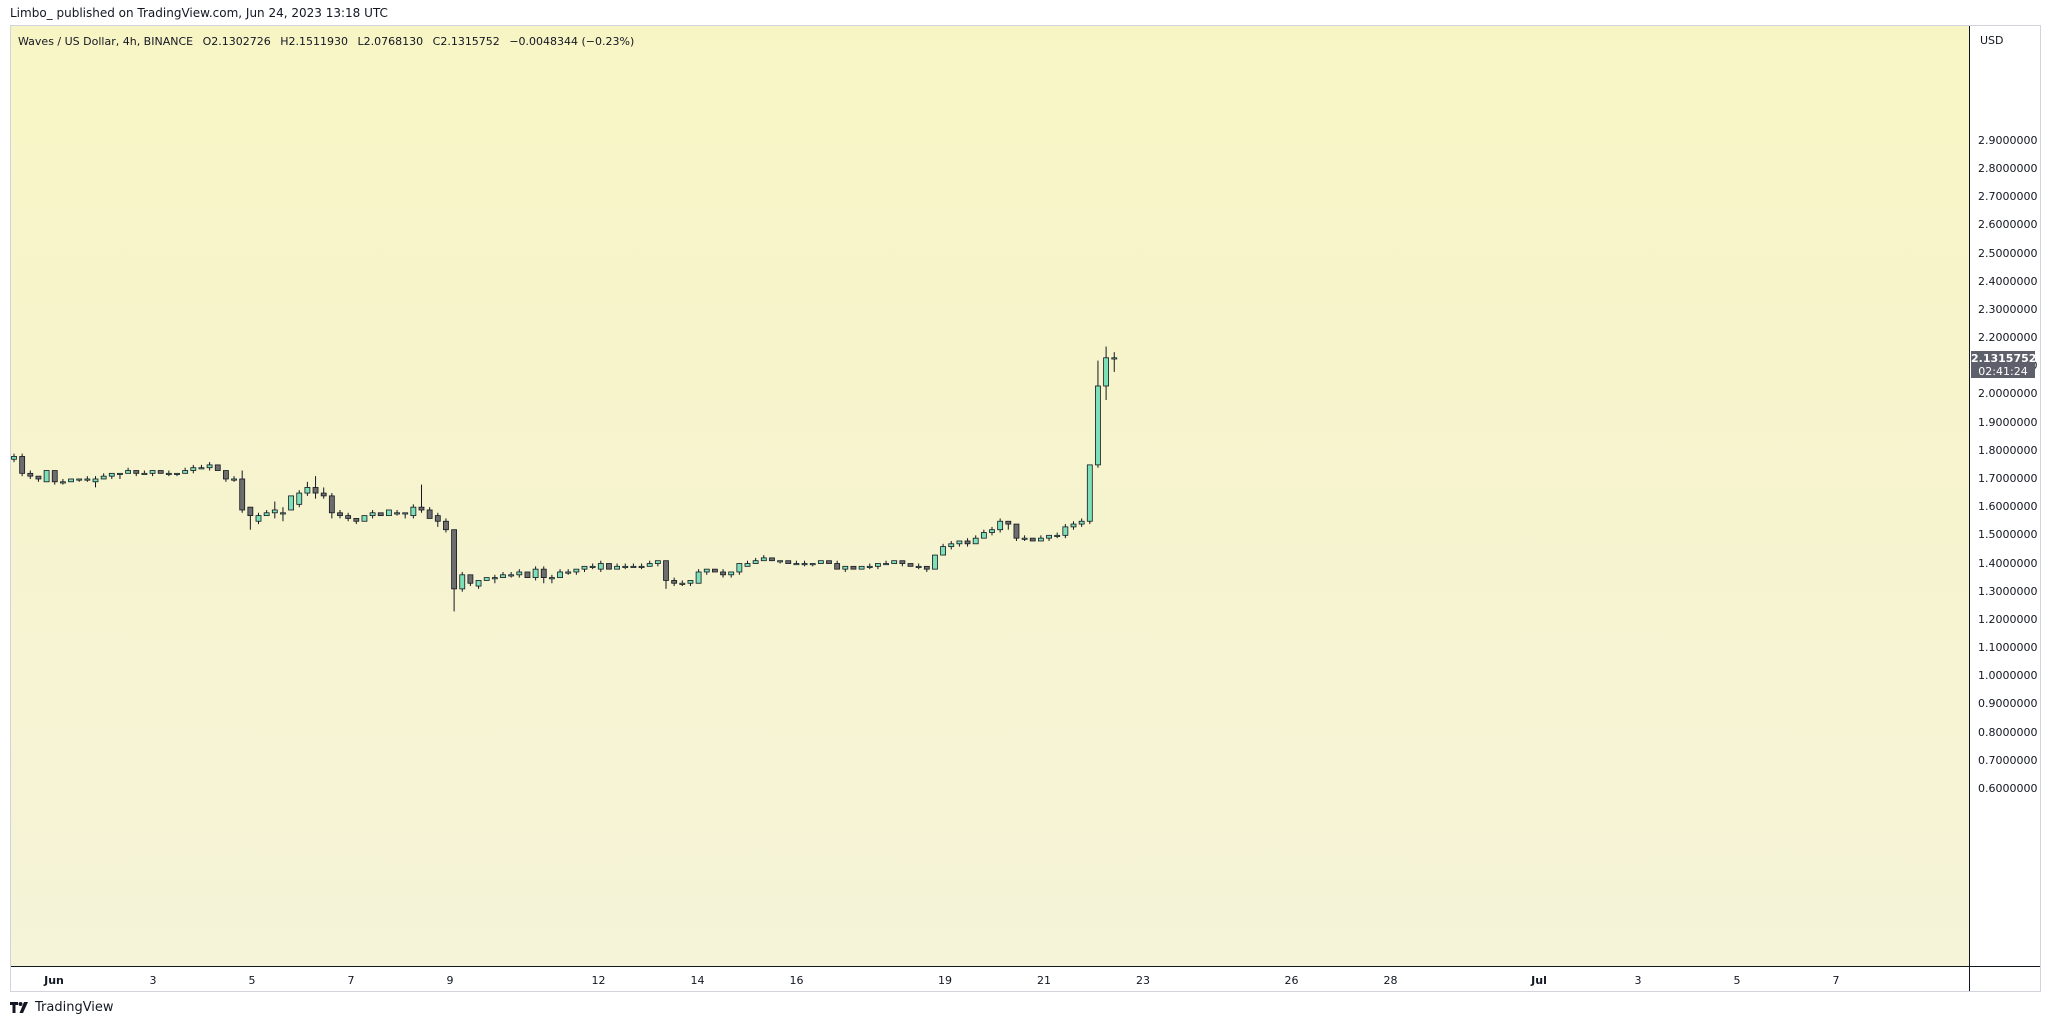 This screenshot has width=2048, height=1027. Describe the element at coordinates (314, 41) in the screenshot. I see `legend-high: H2.1511930` at that location.